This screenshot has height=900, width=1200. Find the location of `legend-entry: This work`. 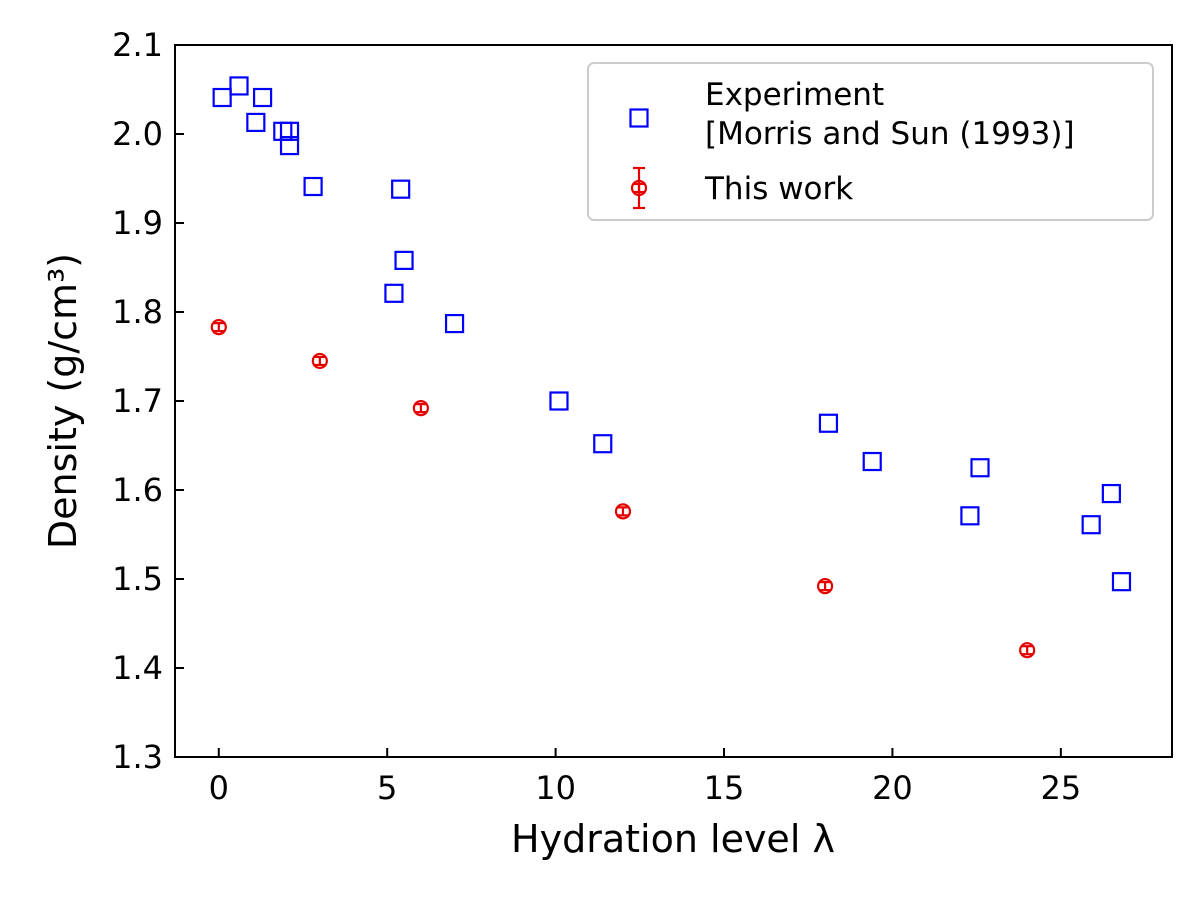

legend-entry: This work is located at coordinates (741, 188).